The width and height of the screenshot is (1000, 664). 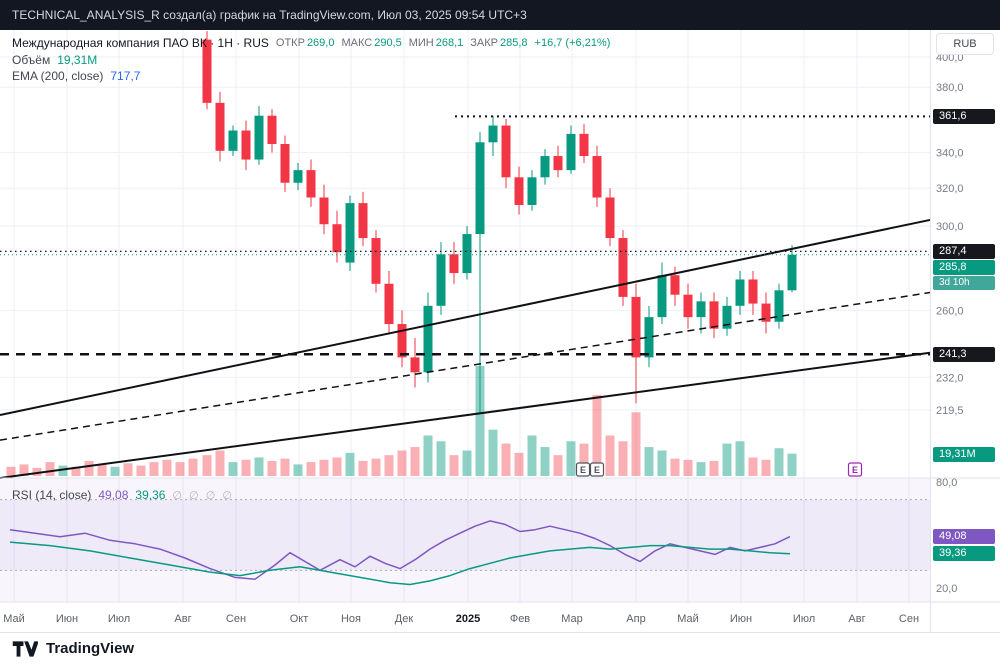 What do you see at coordinates (400, 553) in the screenshot?
I see `rsi-lines` at bounding box center [400, 553].